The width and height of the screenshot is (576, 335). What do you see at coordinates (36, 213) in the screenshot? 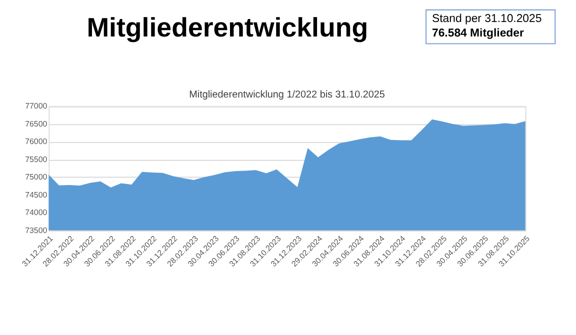
I see `y-tick-label: 74000` at bounding box center [36, 213].